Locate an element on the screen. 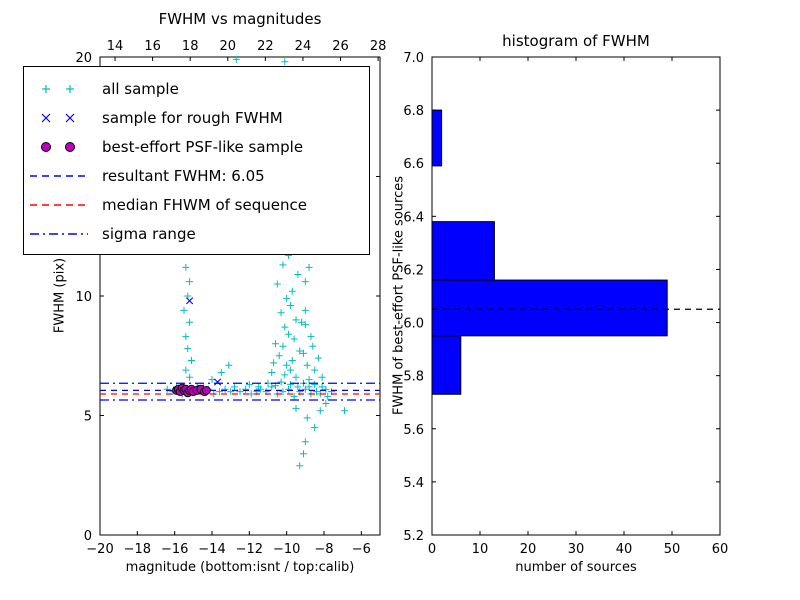 Image resolution: width=800 pixels, height=600 pixels. tick-label: −14 is located at coordinates (211, 549).